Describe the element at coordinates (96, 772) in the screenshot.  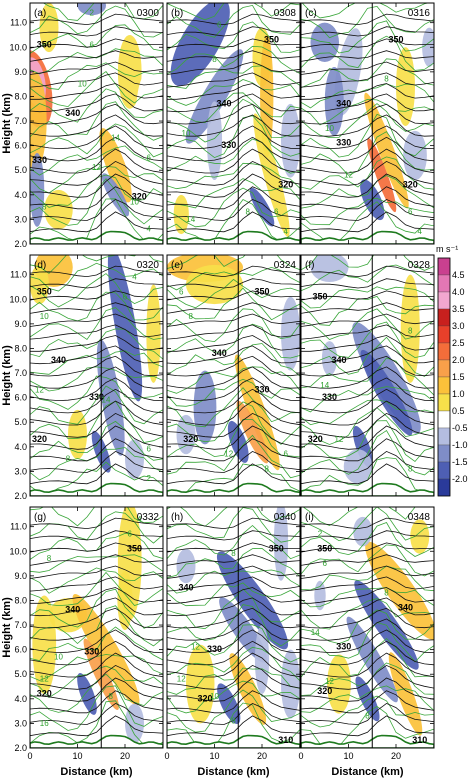
I see `x-axis-title: Distance (km)` at that location.